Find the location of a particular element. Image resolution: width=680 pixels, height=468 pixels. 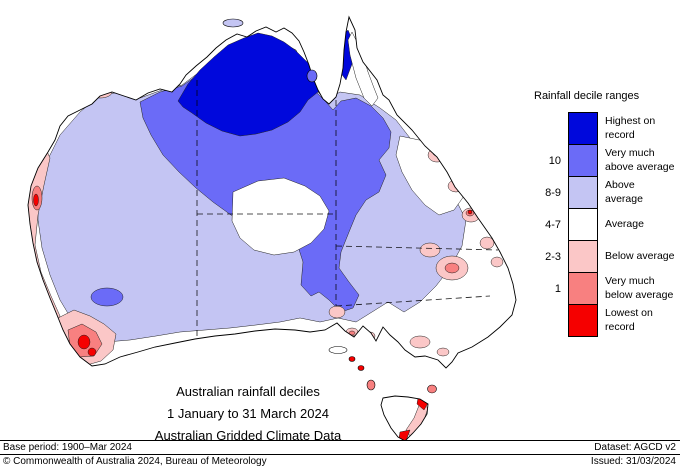

island-flinders is located at coordinates (432, 389).